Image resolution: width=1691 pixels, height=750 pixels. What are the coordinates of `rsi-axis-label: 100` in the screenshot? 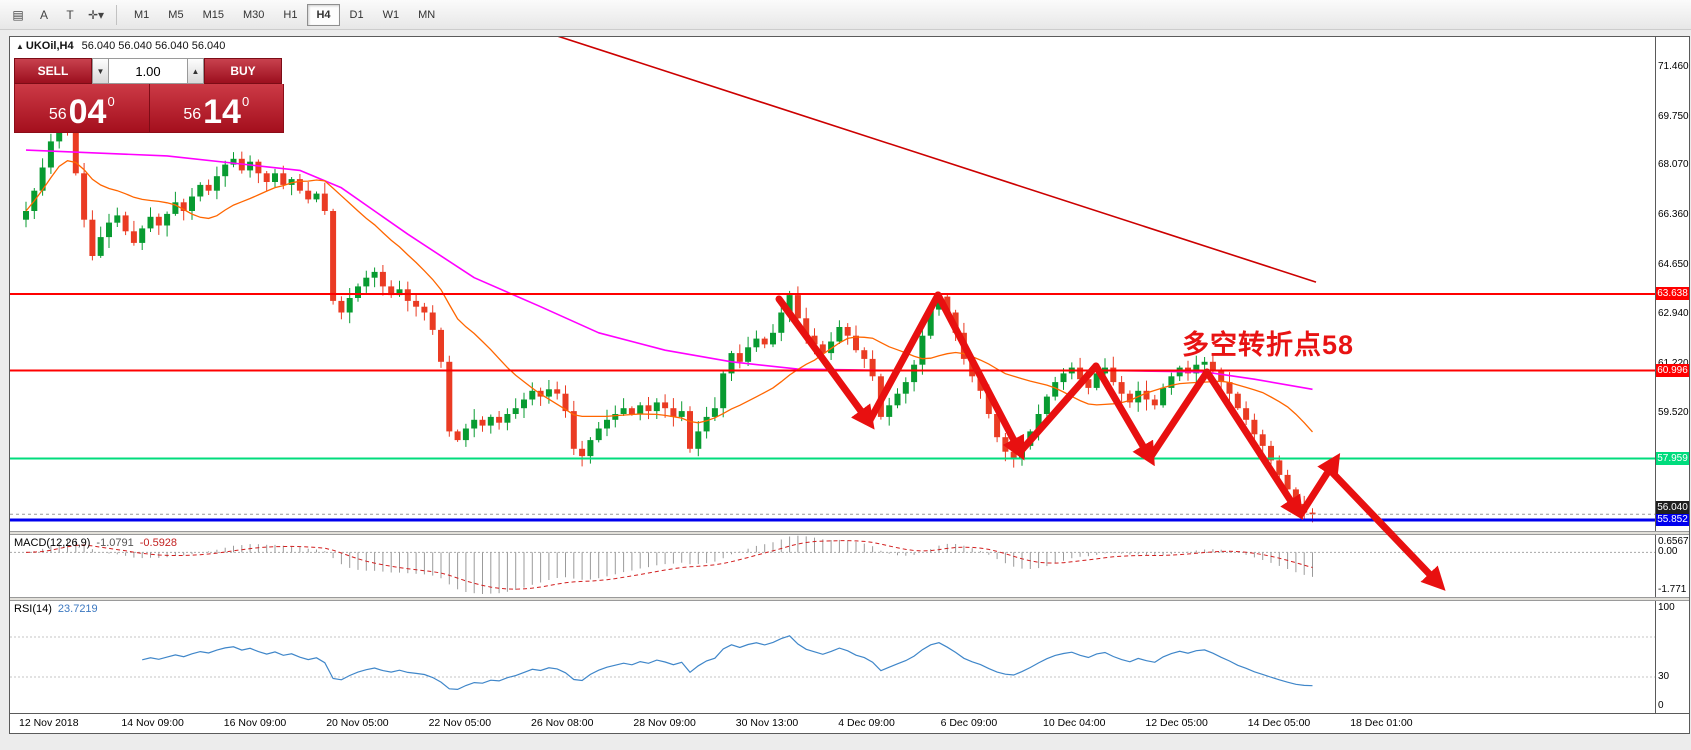 It's located at (1666, 607).